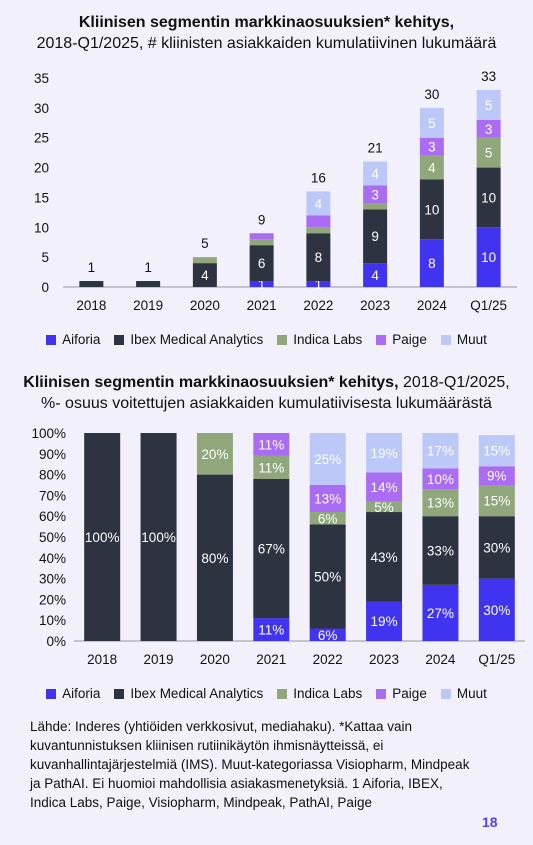 The image size is (533, 845). Describe the element at coordinates (489, 129) in the screenshot. I see `data-label: 3` at that location.